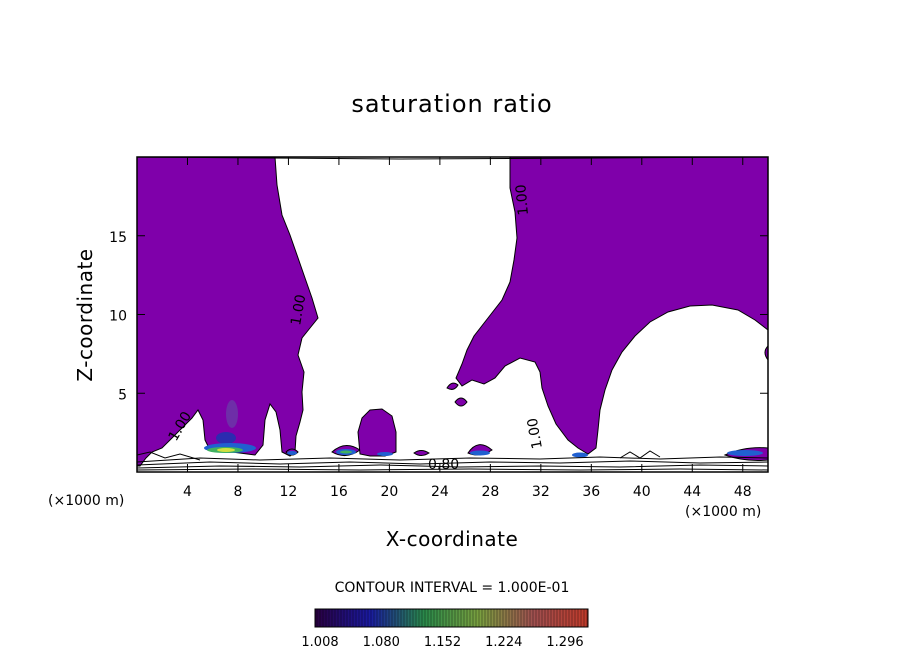 The image size is (904, 654). I want to click on x-unit-label-right: (×1000 m), so click(723, 512).